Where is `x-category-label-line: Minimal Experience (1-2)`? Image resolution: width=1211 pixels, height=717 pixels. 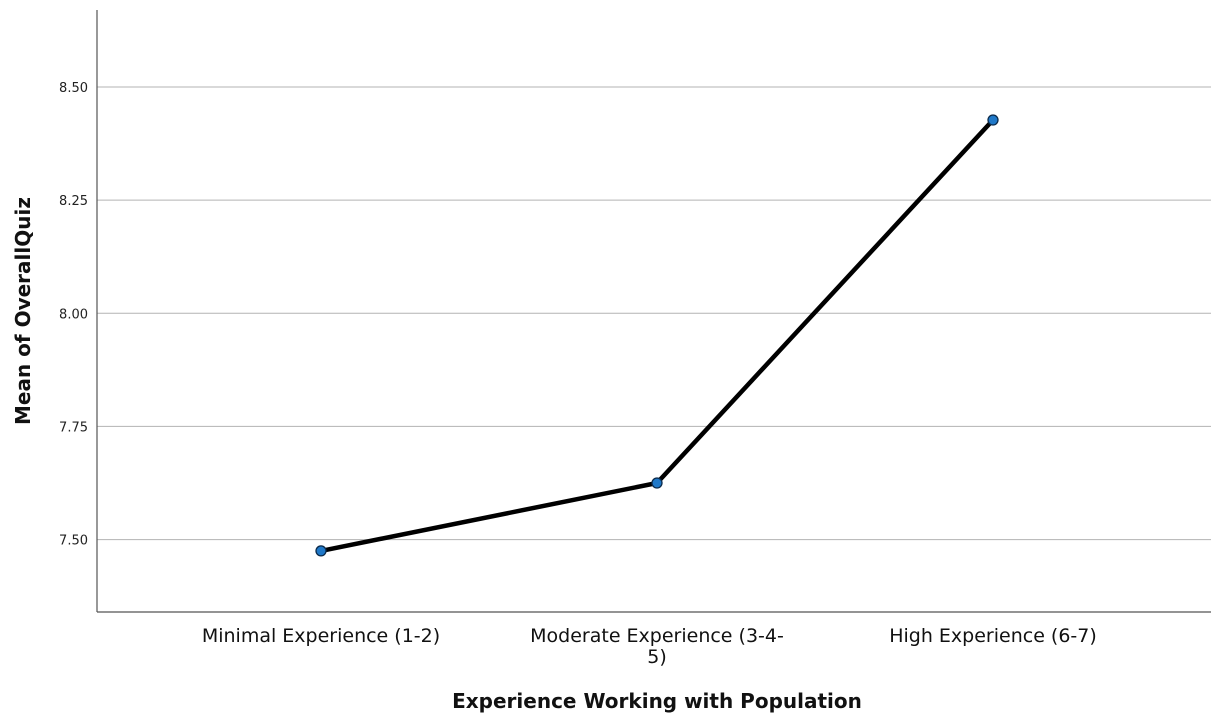
x-category-label-line: Minimal Experience (1-2) is located at coordinates (321, 636).